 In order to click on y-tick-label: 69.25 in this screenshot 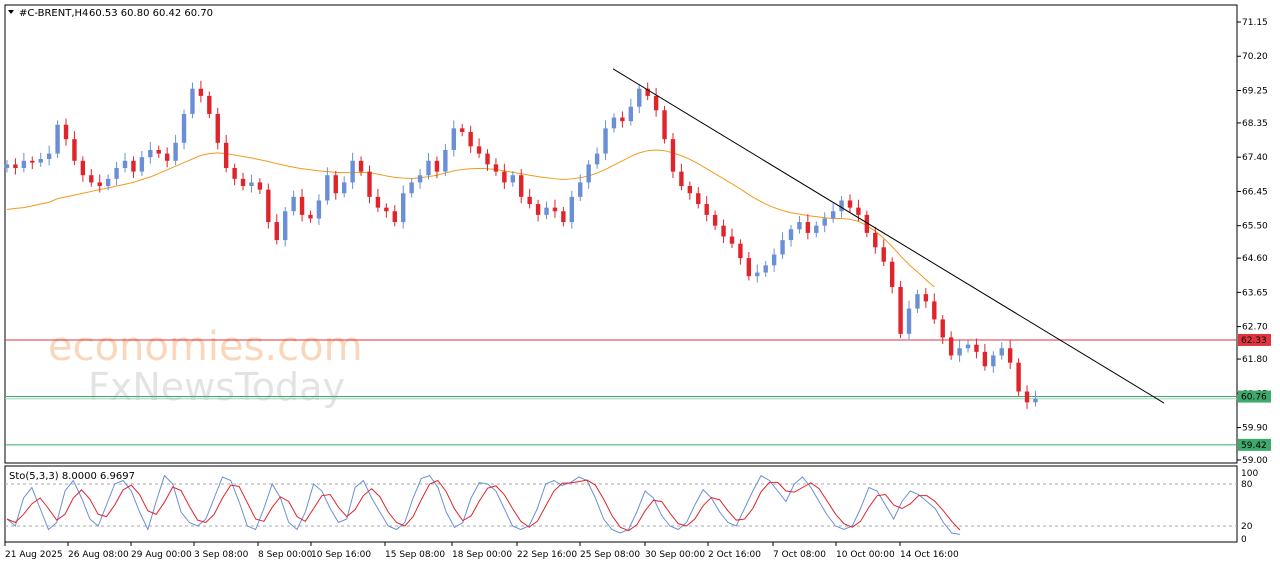, I will do `click(1255, 91)`.